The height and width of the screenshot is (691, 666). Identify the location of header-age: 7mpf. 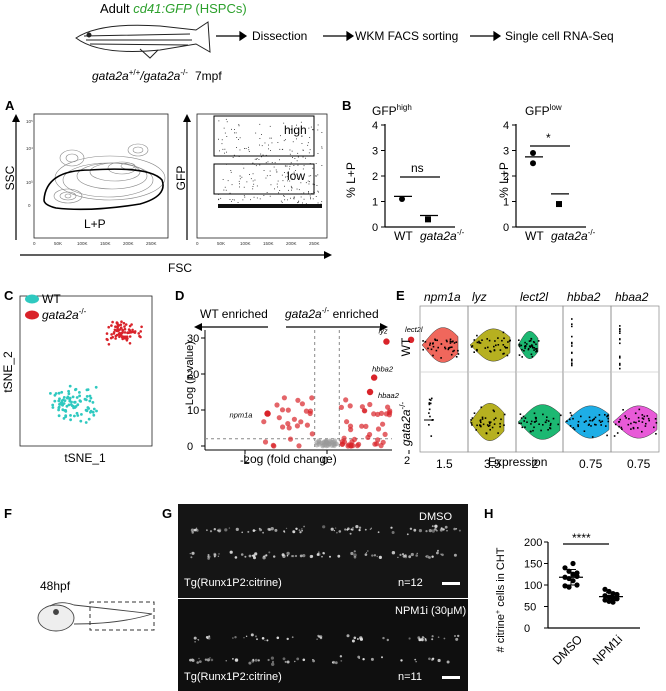
(208, 76).